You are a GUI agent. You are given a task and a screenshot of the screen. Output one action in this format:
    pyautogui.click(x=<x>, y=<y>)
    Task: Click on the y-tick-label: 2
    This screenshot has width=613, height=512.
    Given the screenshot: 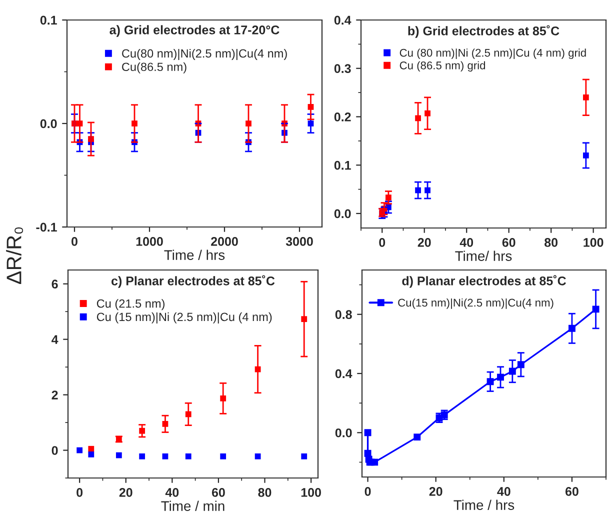 What is the action you would take?
    pyautogui.click(x=55, y=395)
    